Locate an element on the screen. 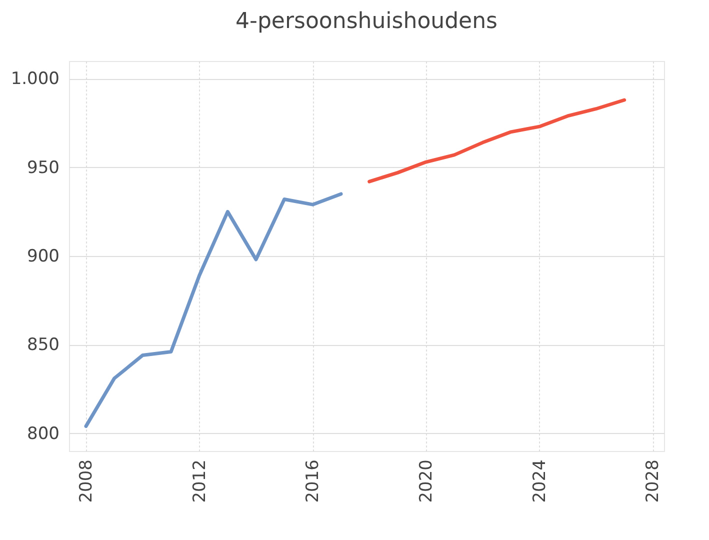  line-series is located at coordinates (497, 141).